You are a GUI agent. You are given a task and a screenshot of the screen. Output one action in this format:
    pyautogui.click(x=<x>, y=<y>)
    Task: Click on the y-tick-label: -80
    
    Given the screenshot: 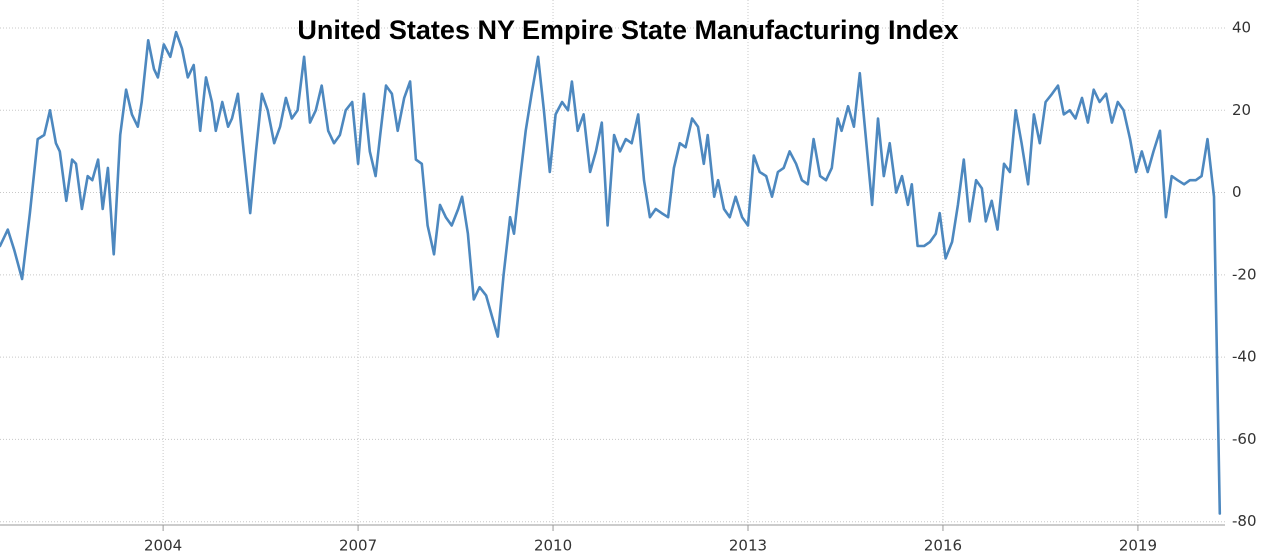 What is the action you would take?
    pyautogui.click(x=1244, y=521)
    